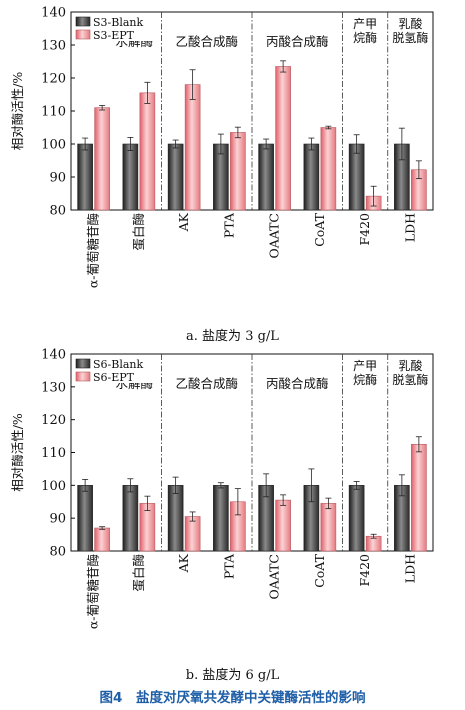  I want to click on legend-label-0: S6-Blank, so click(118, 364).